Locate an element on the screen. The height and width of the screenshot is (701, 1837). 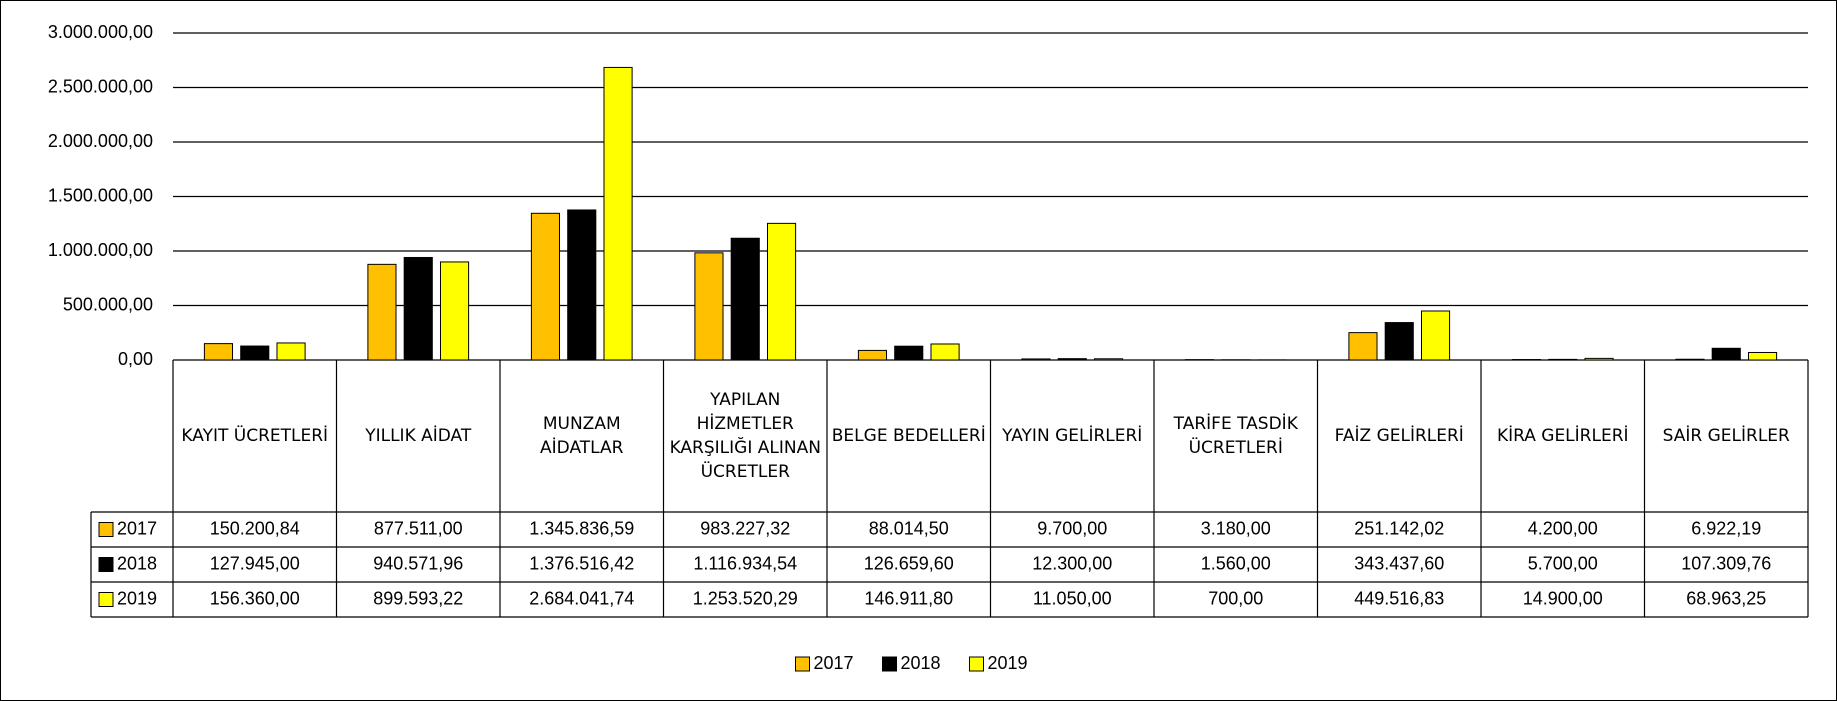
category-cell: FAİZ GELİRLERİ is located at coordinates (1399, 436).